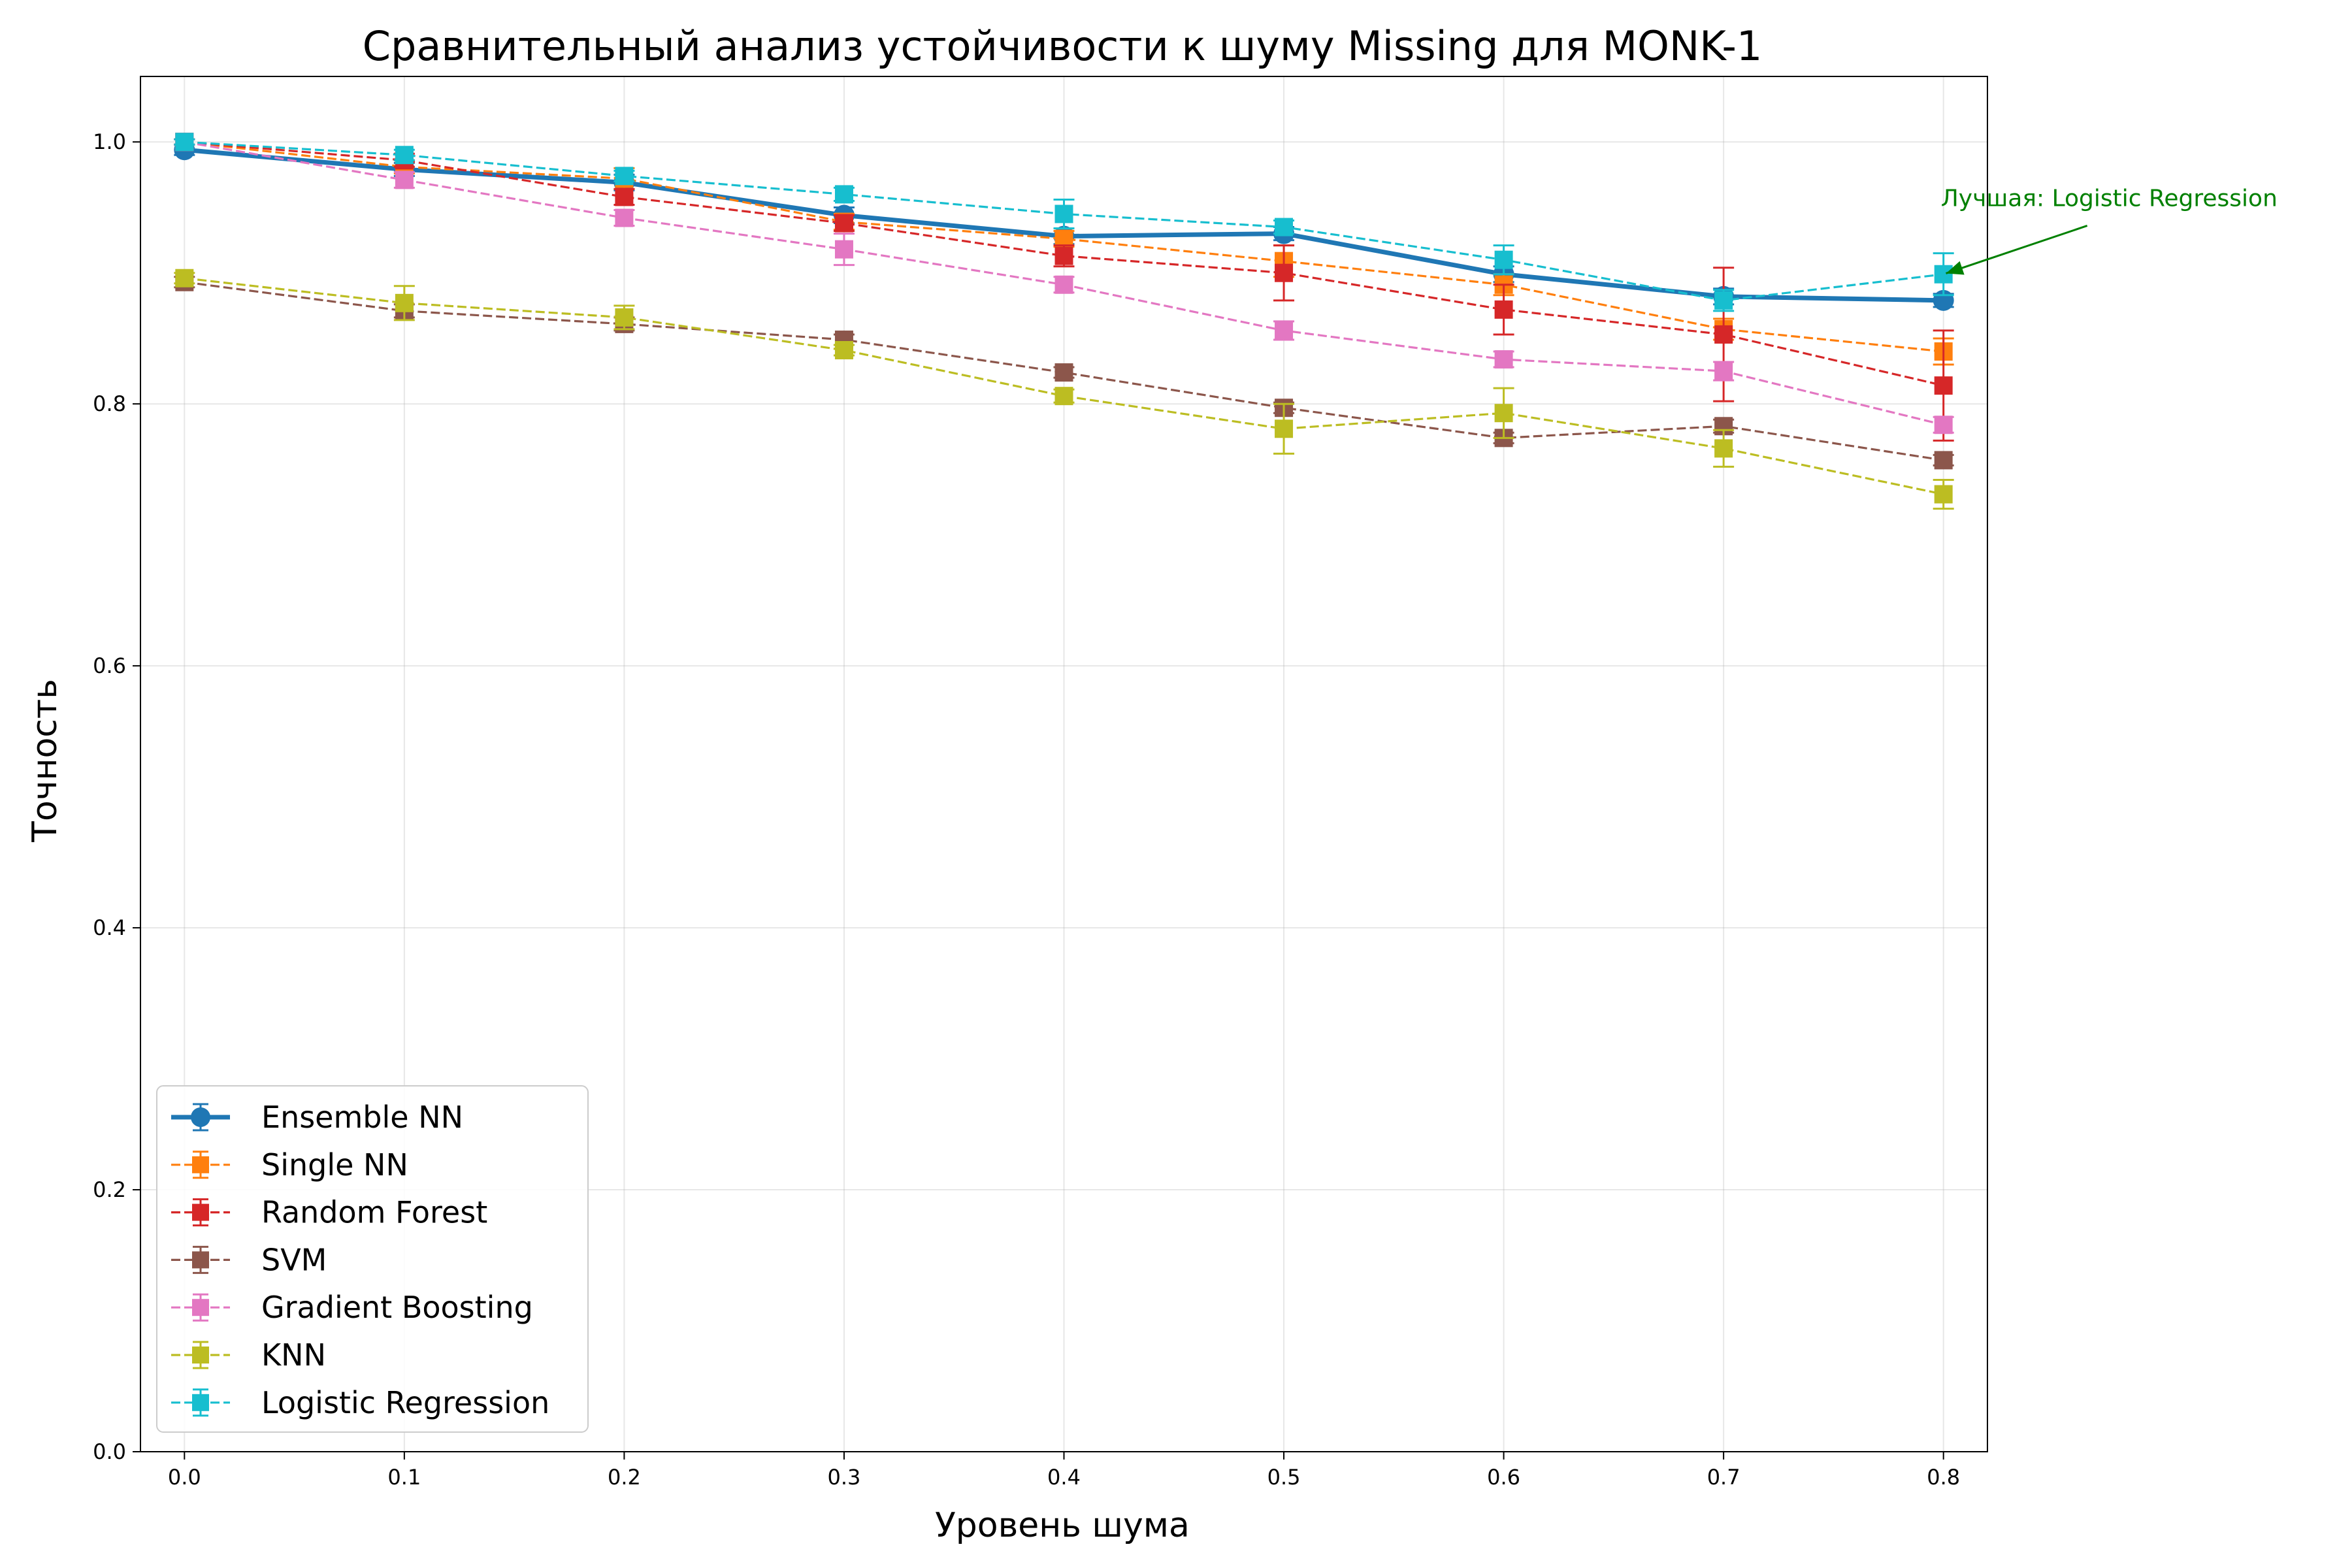 Image resolution: width=2352 pixels, height=1568 pixels. Describe the element at coordinates (844, 1477) in the screenshot. I see `x-tick-label: 0.3` at that location.